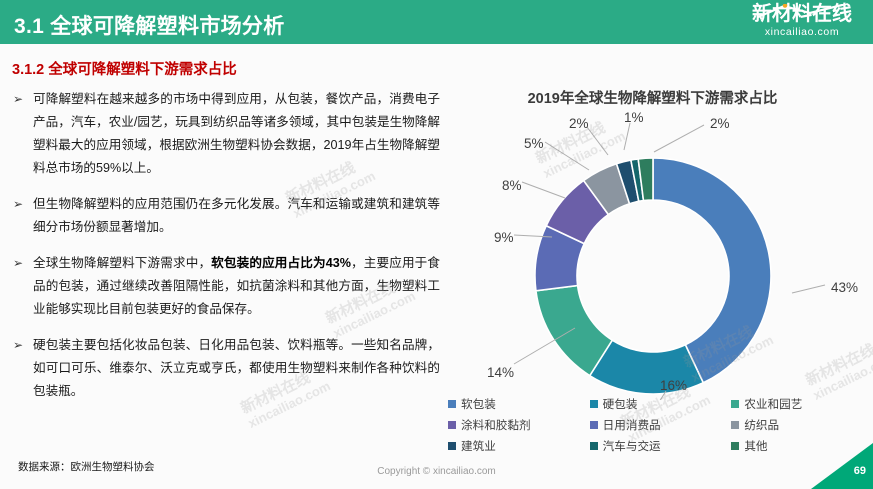  I want to click on chart-legend: 软包装 硬包装 农业和园艺涂料和胶黏剂 日用消费品 纺织品建筑业 汽车与交运 其他, so click(652, 425).